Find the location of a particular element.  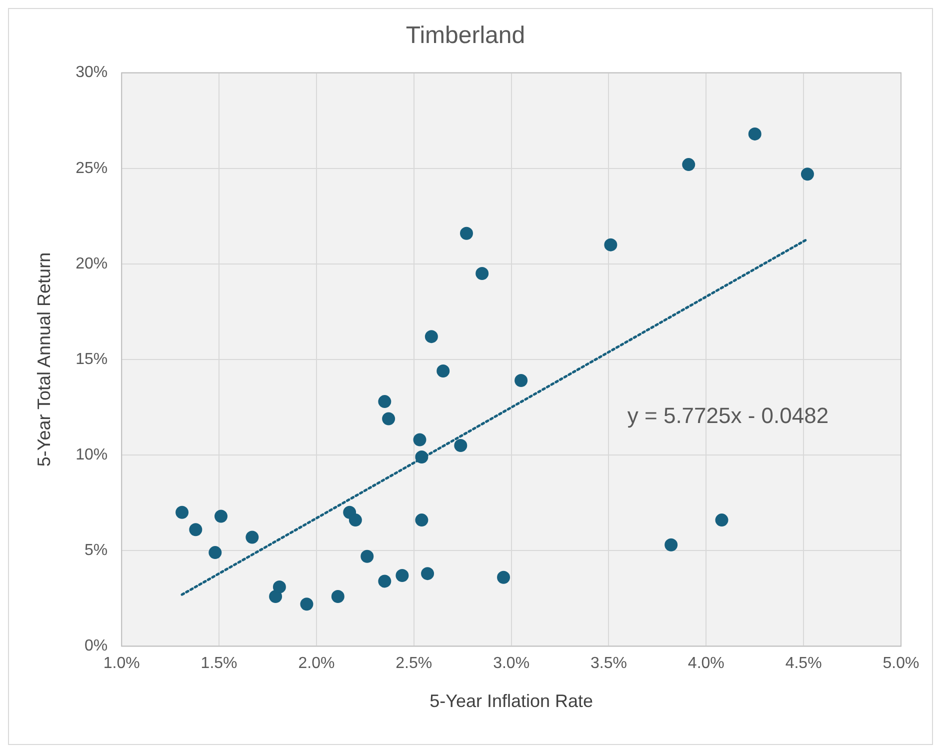

x-tick-label: 3.0% is located at coordinates (511, 663).